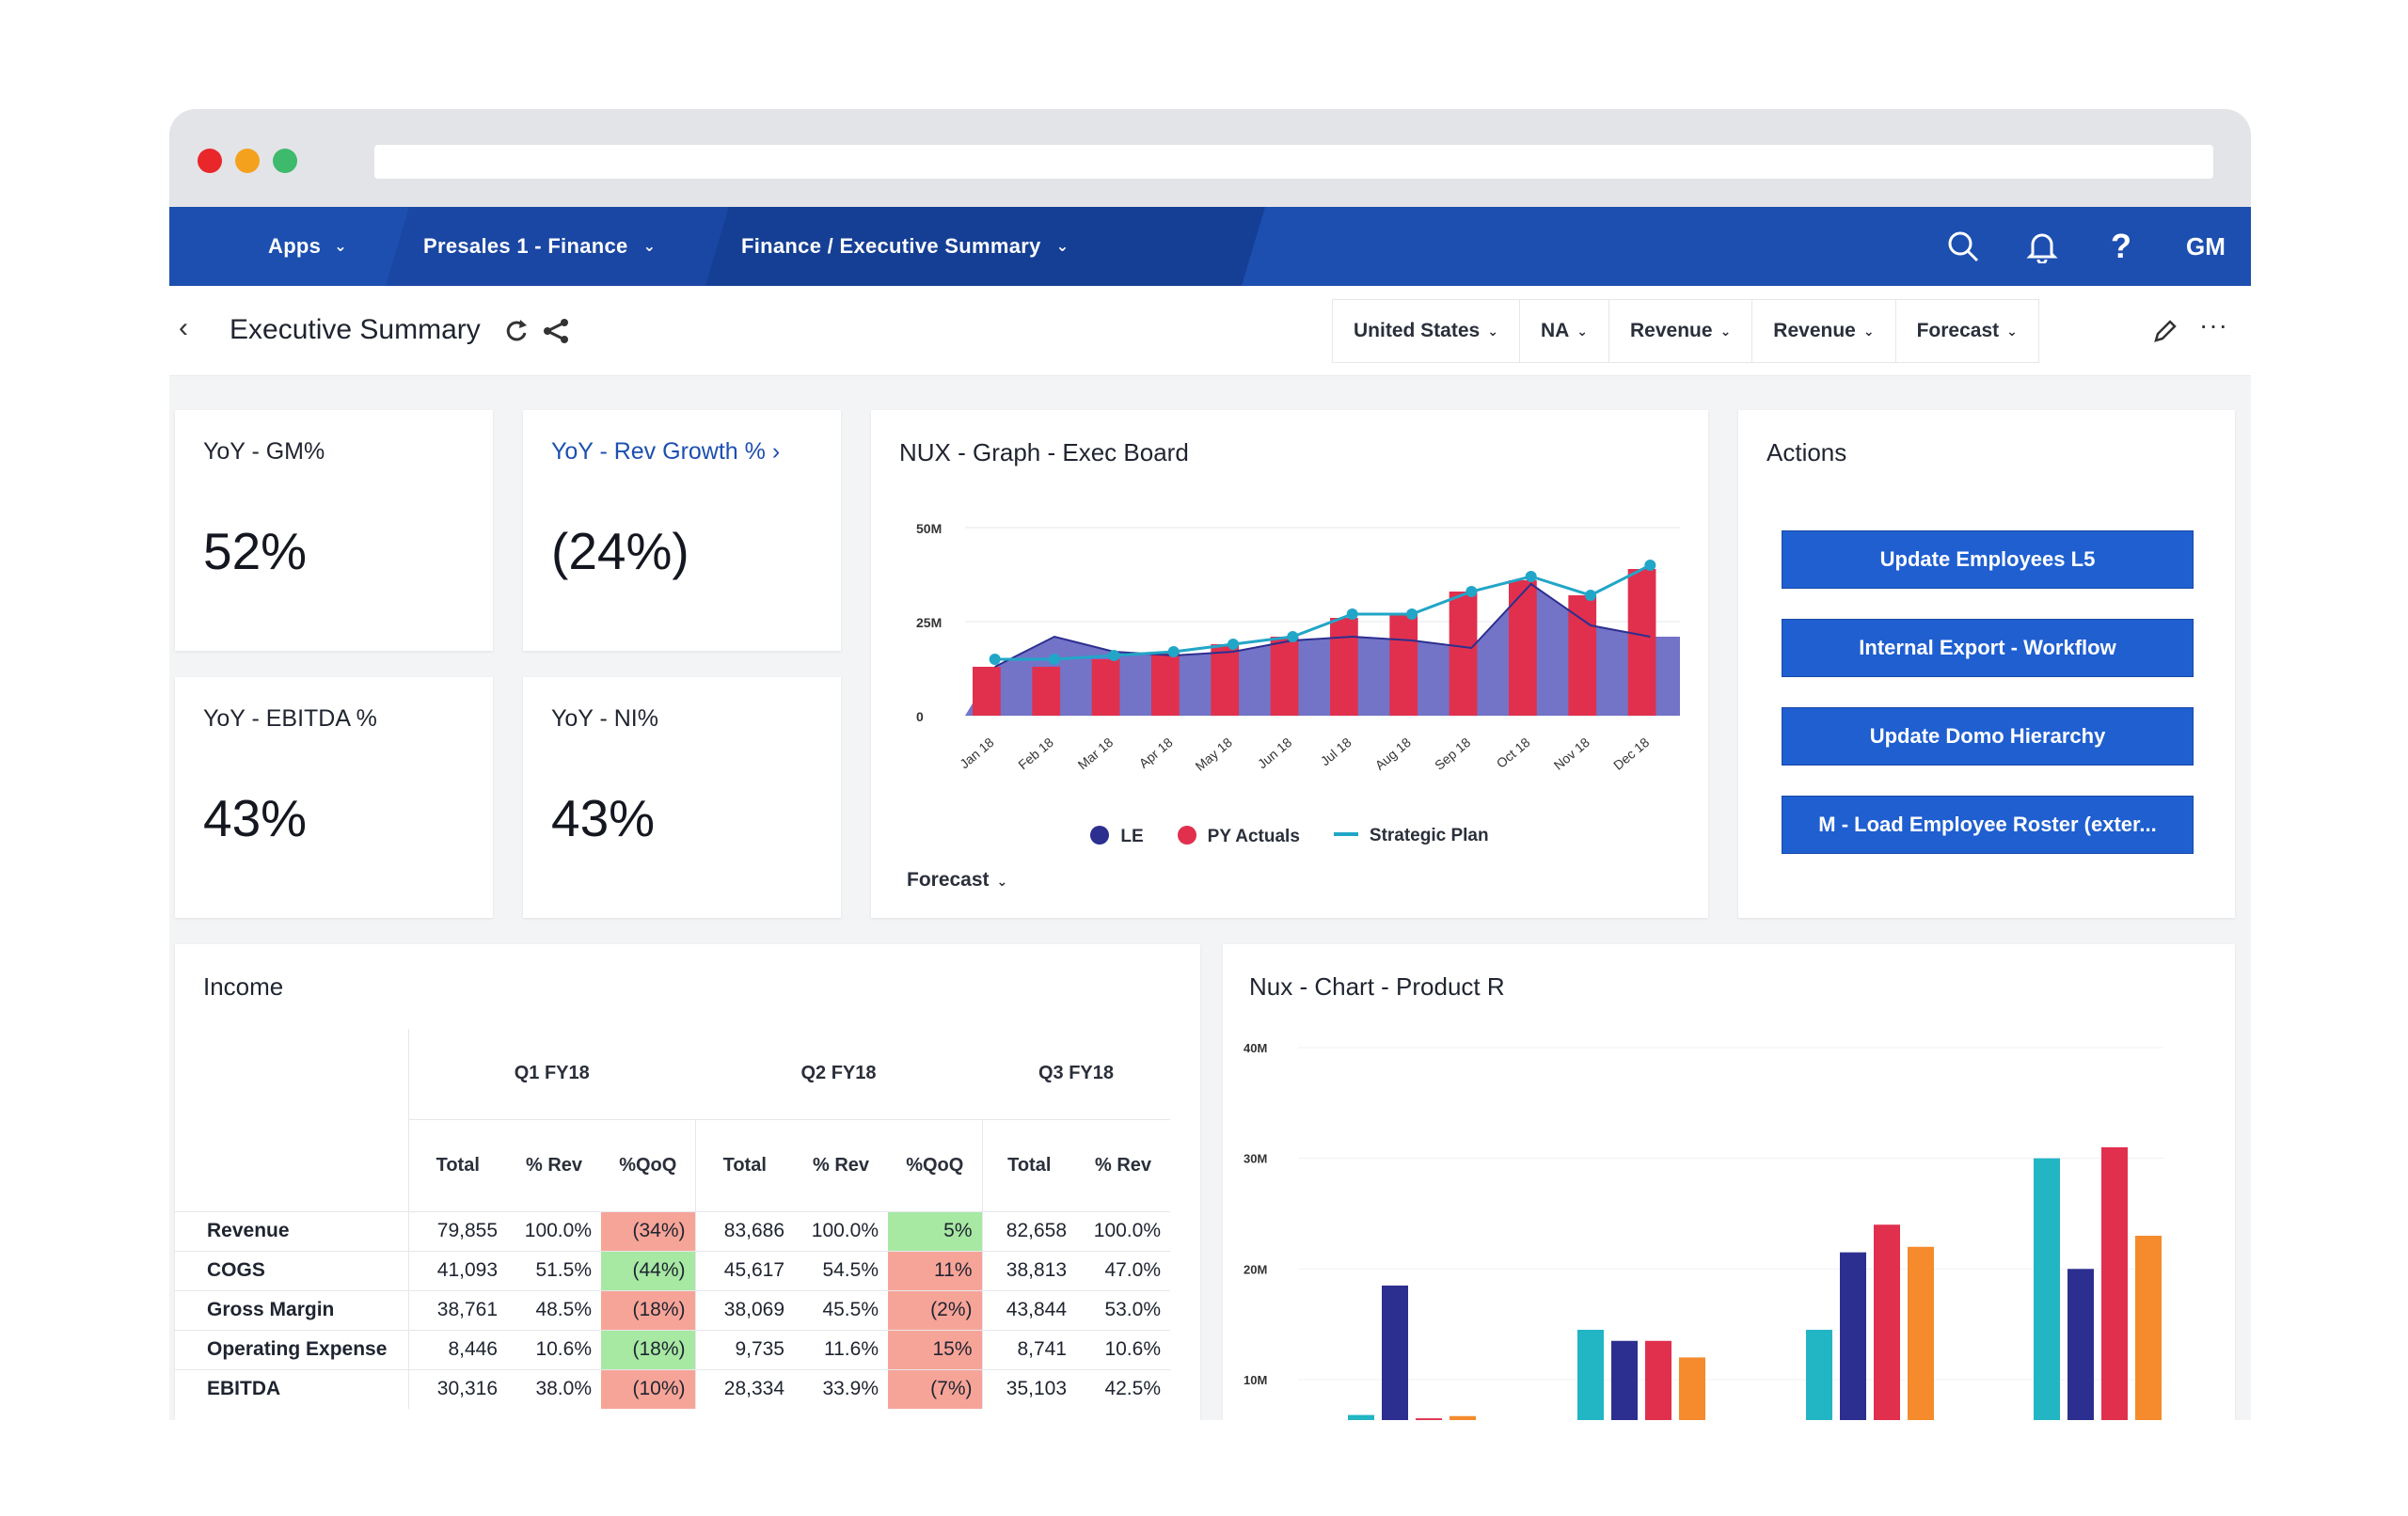 This screenshot has width=2408, height=1516. Describe the element at coordinates (184, 327) in the screenshot. I see `back-chevron-icon: ‹` at that location.